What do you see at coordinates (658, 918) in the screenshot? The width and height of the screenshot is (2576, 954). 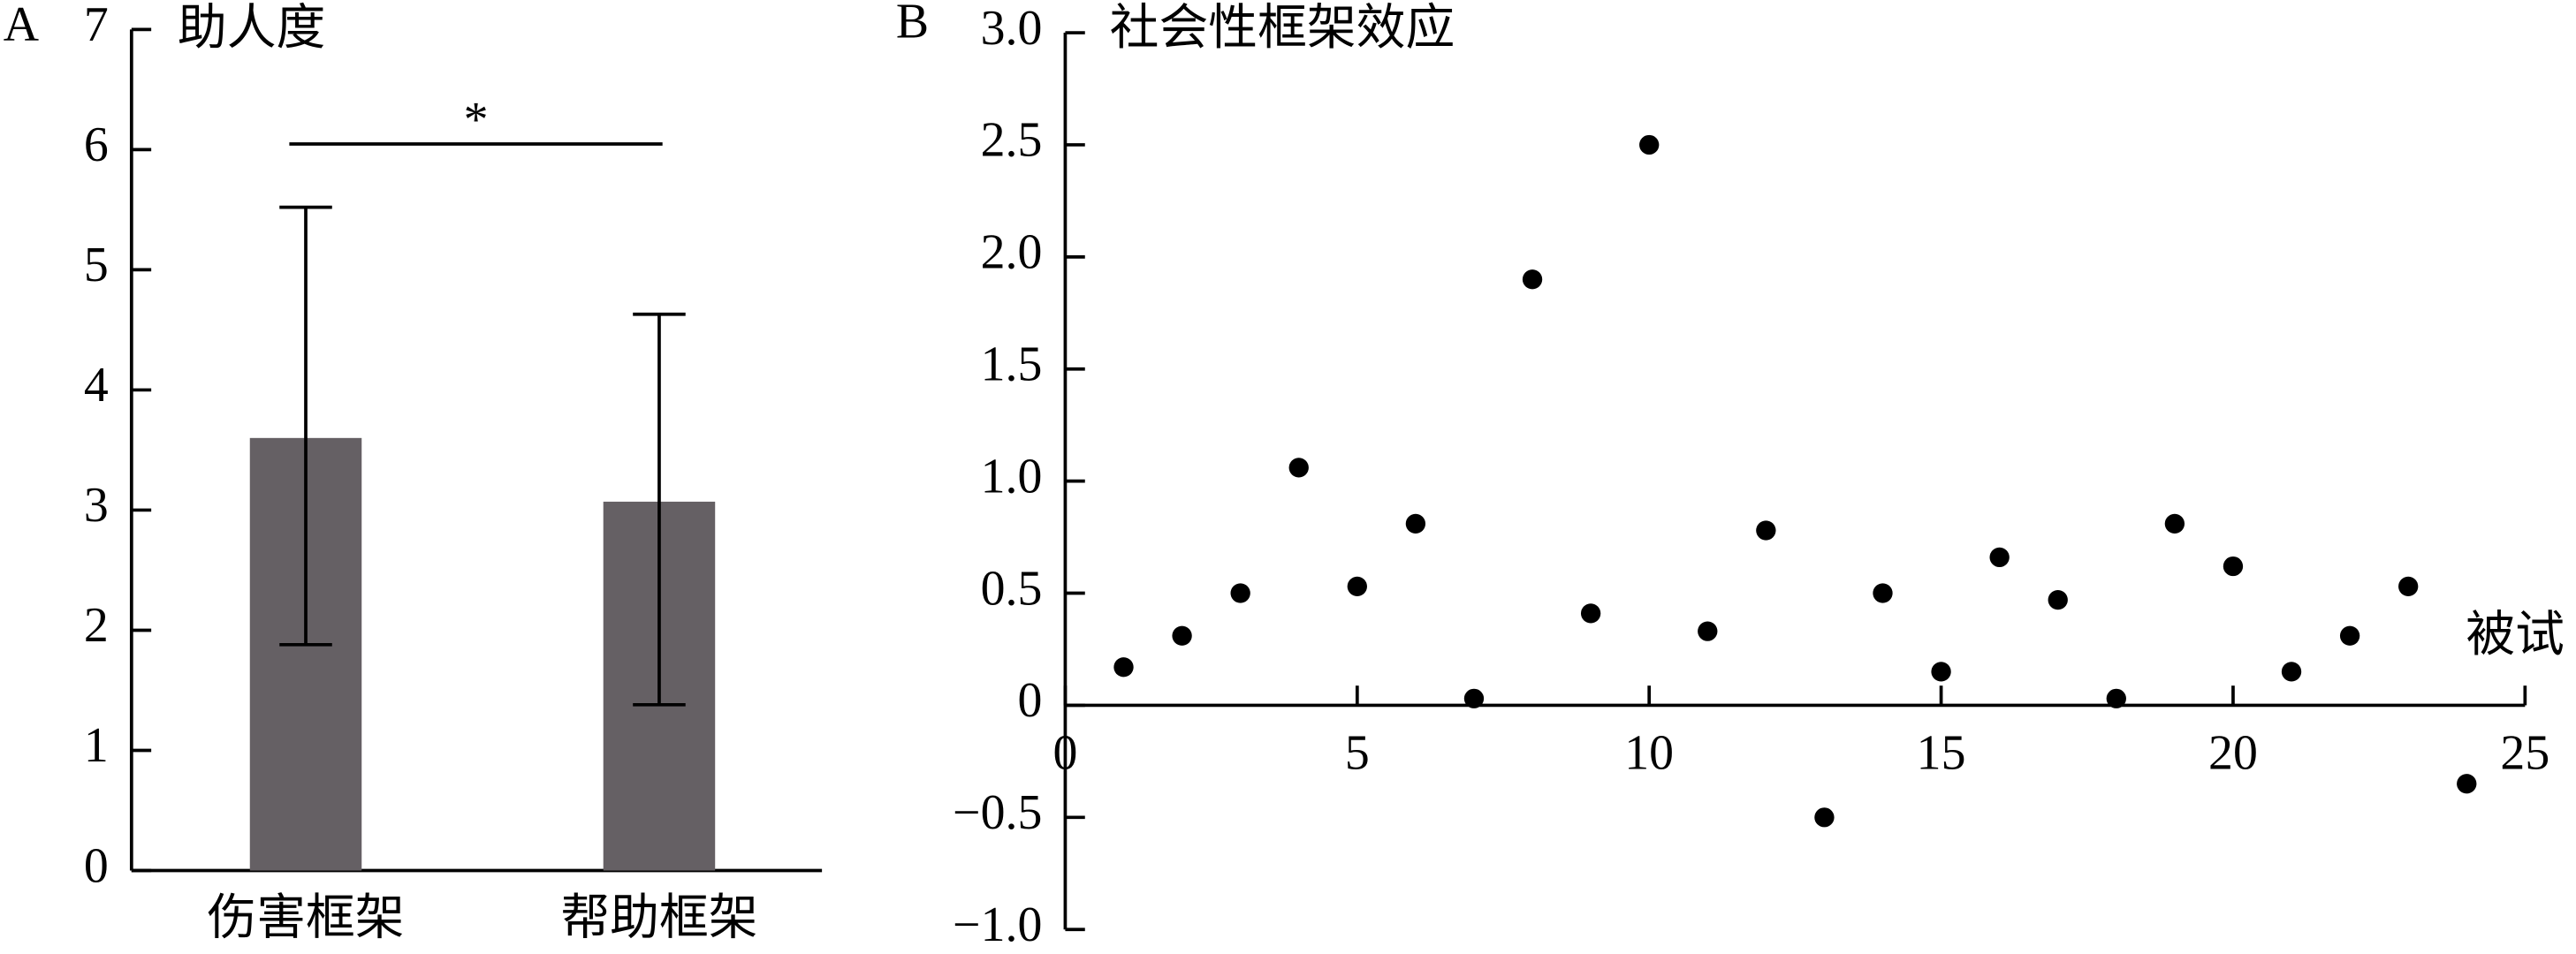 I see `x-tick-label: 帮助框架` at bounding box center [658, 918].